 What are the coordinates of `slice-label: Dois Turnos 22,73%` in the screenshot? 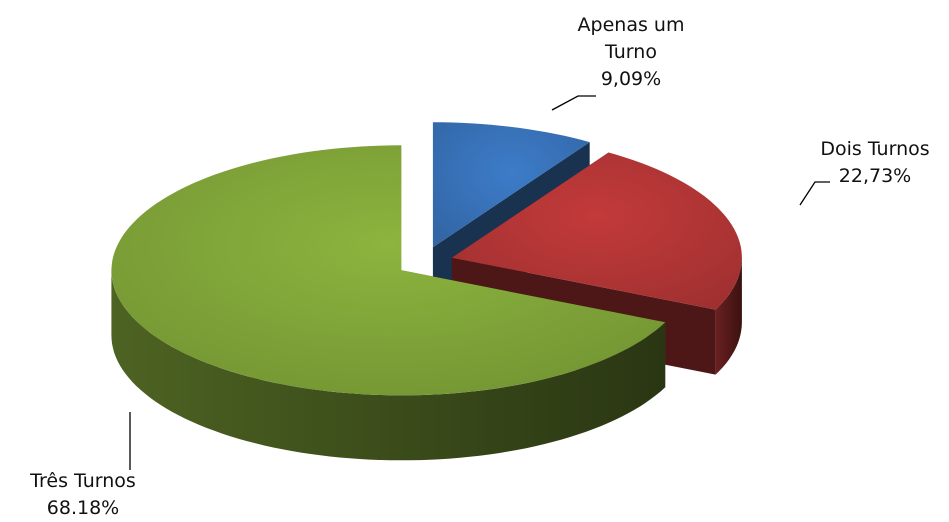 It's located at (874, 163).